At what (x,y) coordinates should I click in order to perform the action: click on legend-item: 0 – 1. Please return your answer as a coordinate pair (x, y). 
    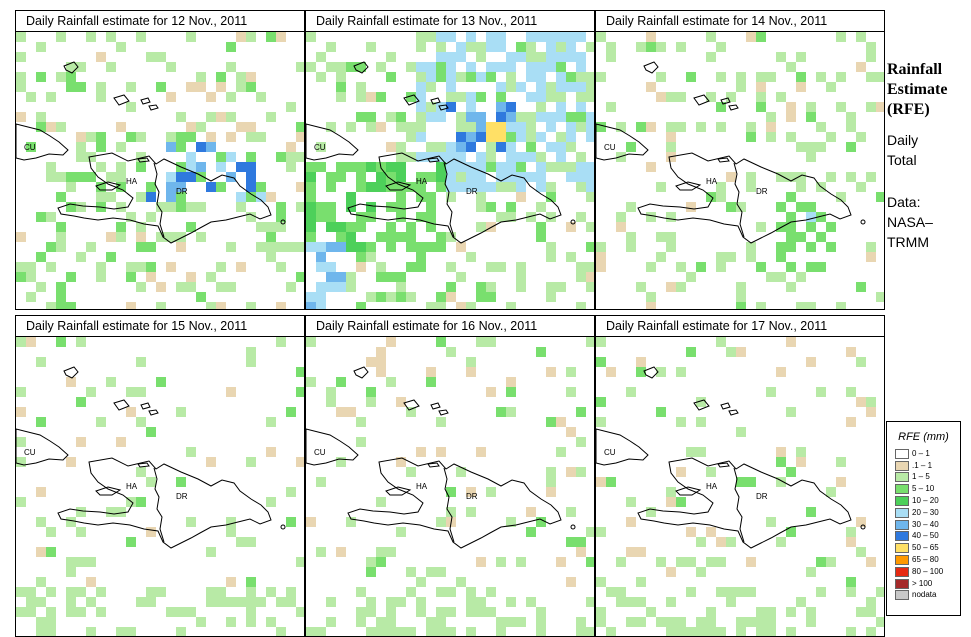
    Looking at the image, I should click on (923, 454).